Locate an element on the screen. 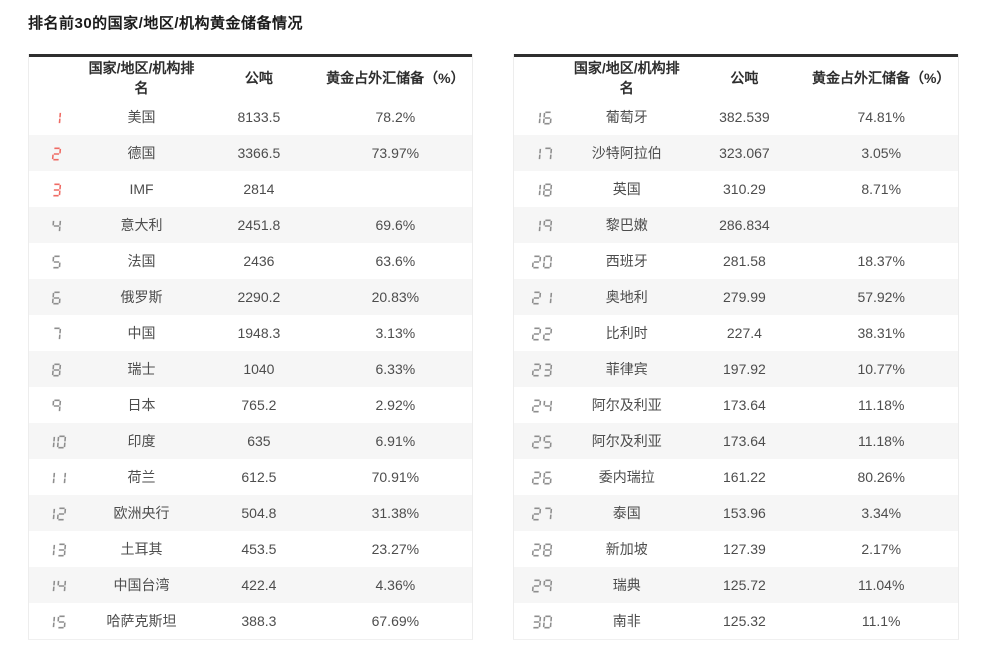  table-row: 南非 125.32 11.1% is located at coordinates (736, 621).